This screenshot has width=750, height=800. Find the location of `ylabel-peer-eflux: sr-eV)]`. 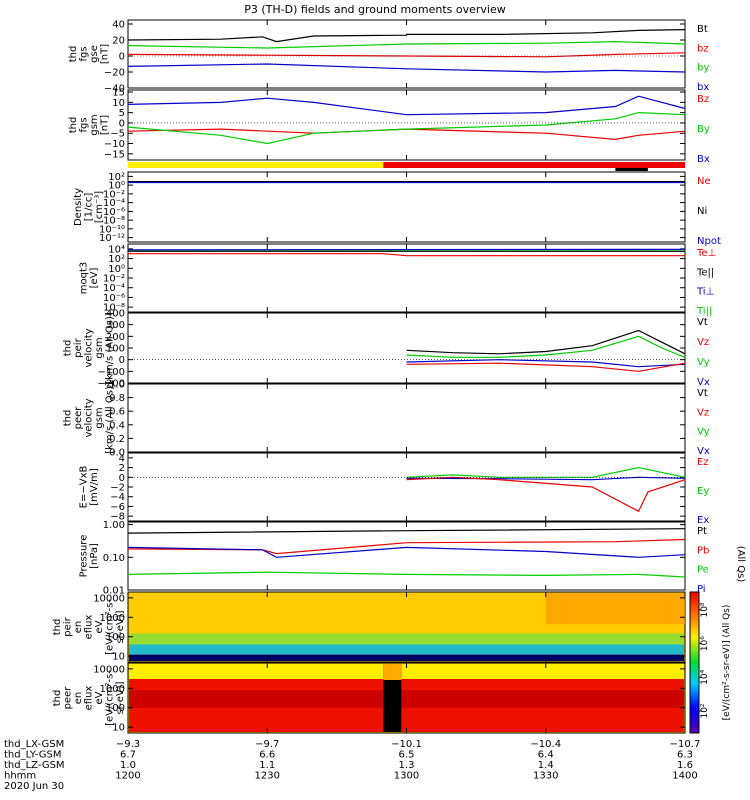

ylabel-peer-eflux: sr-eV)] is located at coordinates (120, 697).